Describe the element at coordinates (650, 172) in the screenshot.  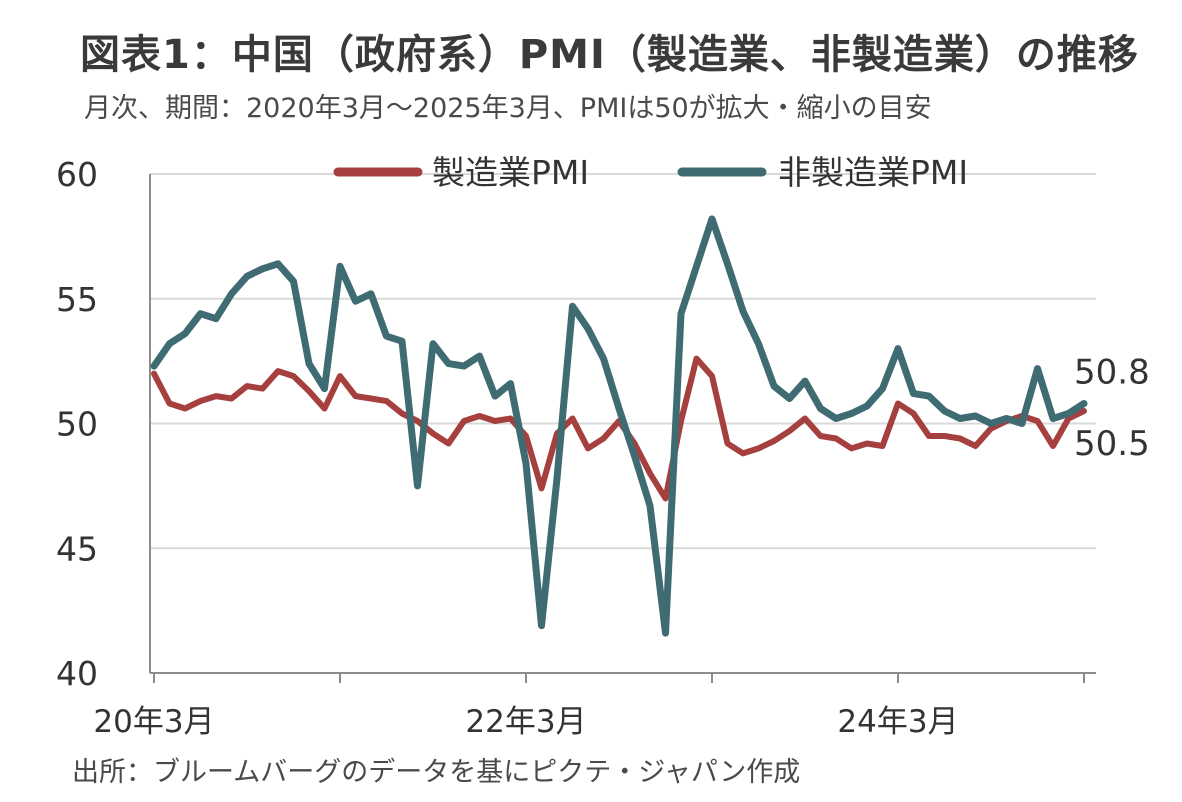
I see `legend: 製造業PMI 非製造業PMI` at that location.